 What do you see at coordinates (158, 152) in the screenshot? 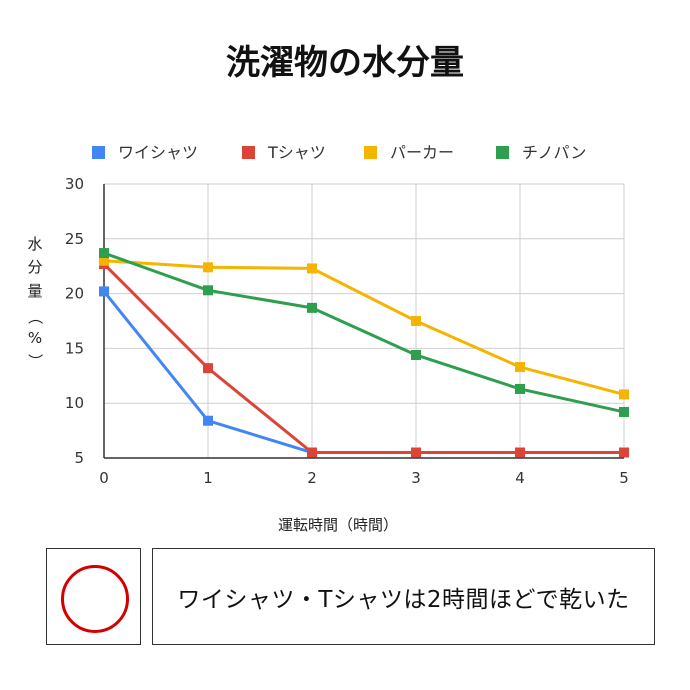
I see `legend-label: ワイシャツ` at bounding box center [158, 152].